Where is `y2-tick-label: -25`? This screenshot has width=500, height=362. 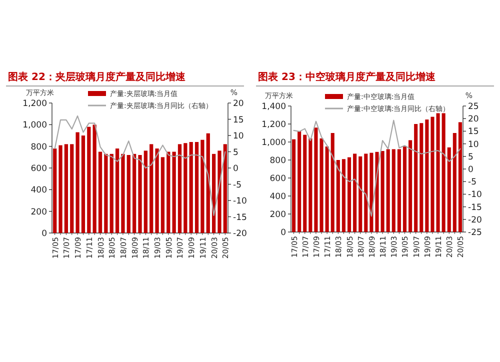
y2-tick-label: -25 is located at coordinates (475, 233).